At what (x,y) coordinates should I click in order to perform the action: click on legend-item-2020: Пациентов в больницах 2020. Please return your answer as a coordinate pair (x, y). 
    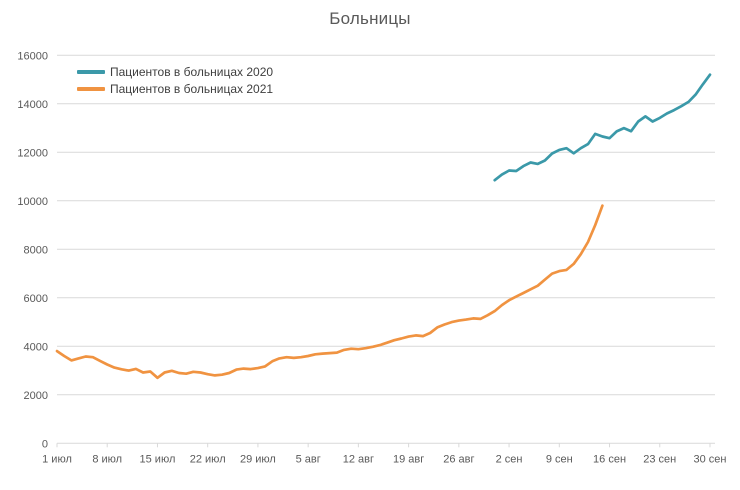
    Looking at the image, I should click on (175, 71).